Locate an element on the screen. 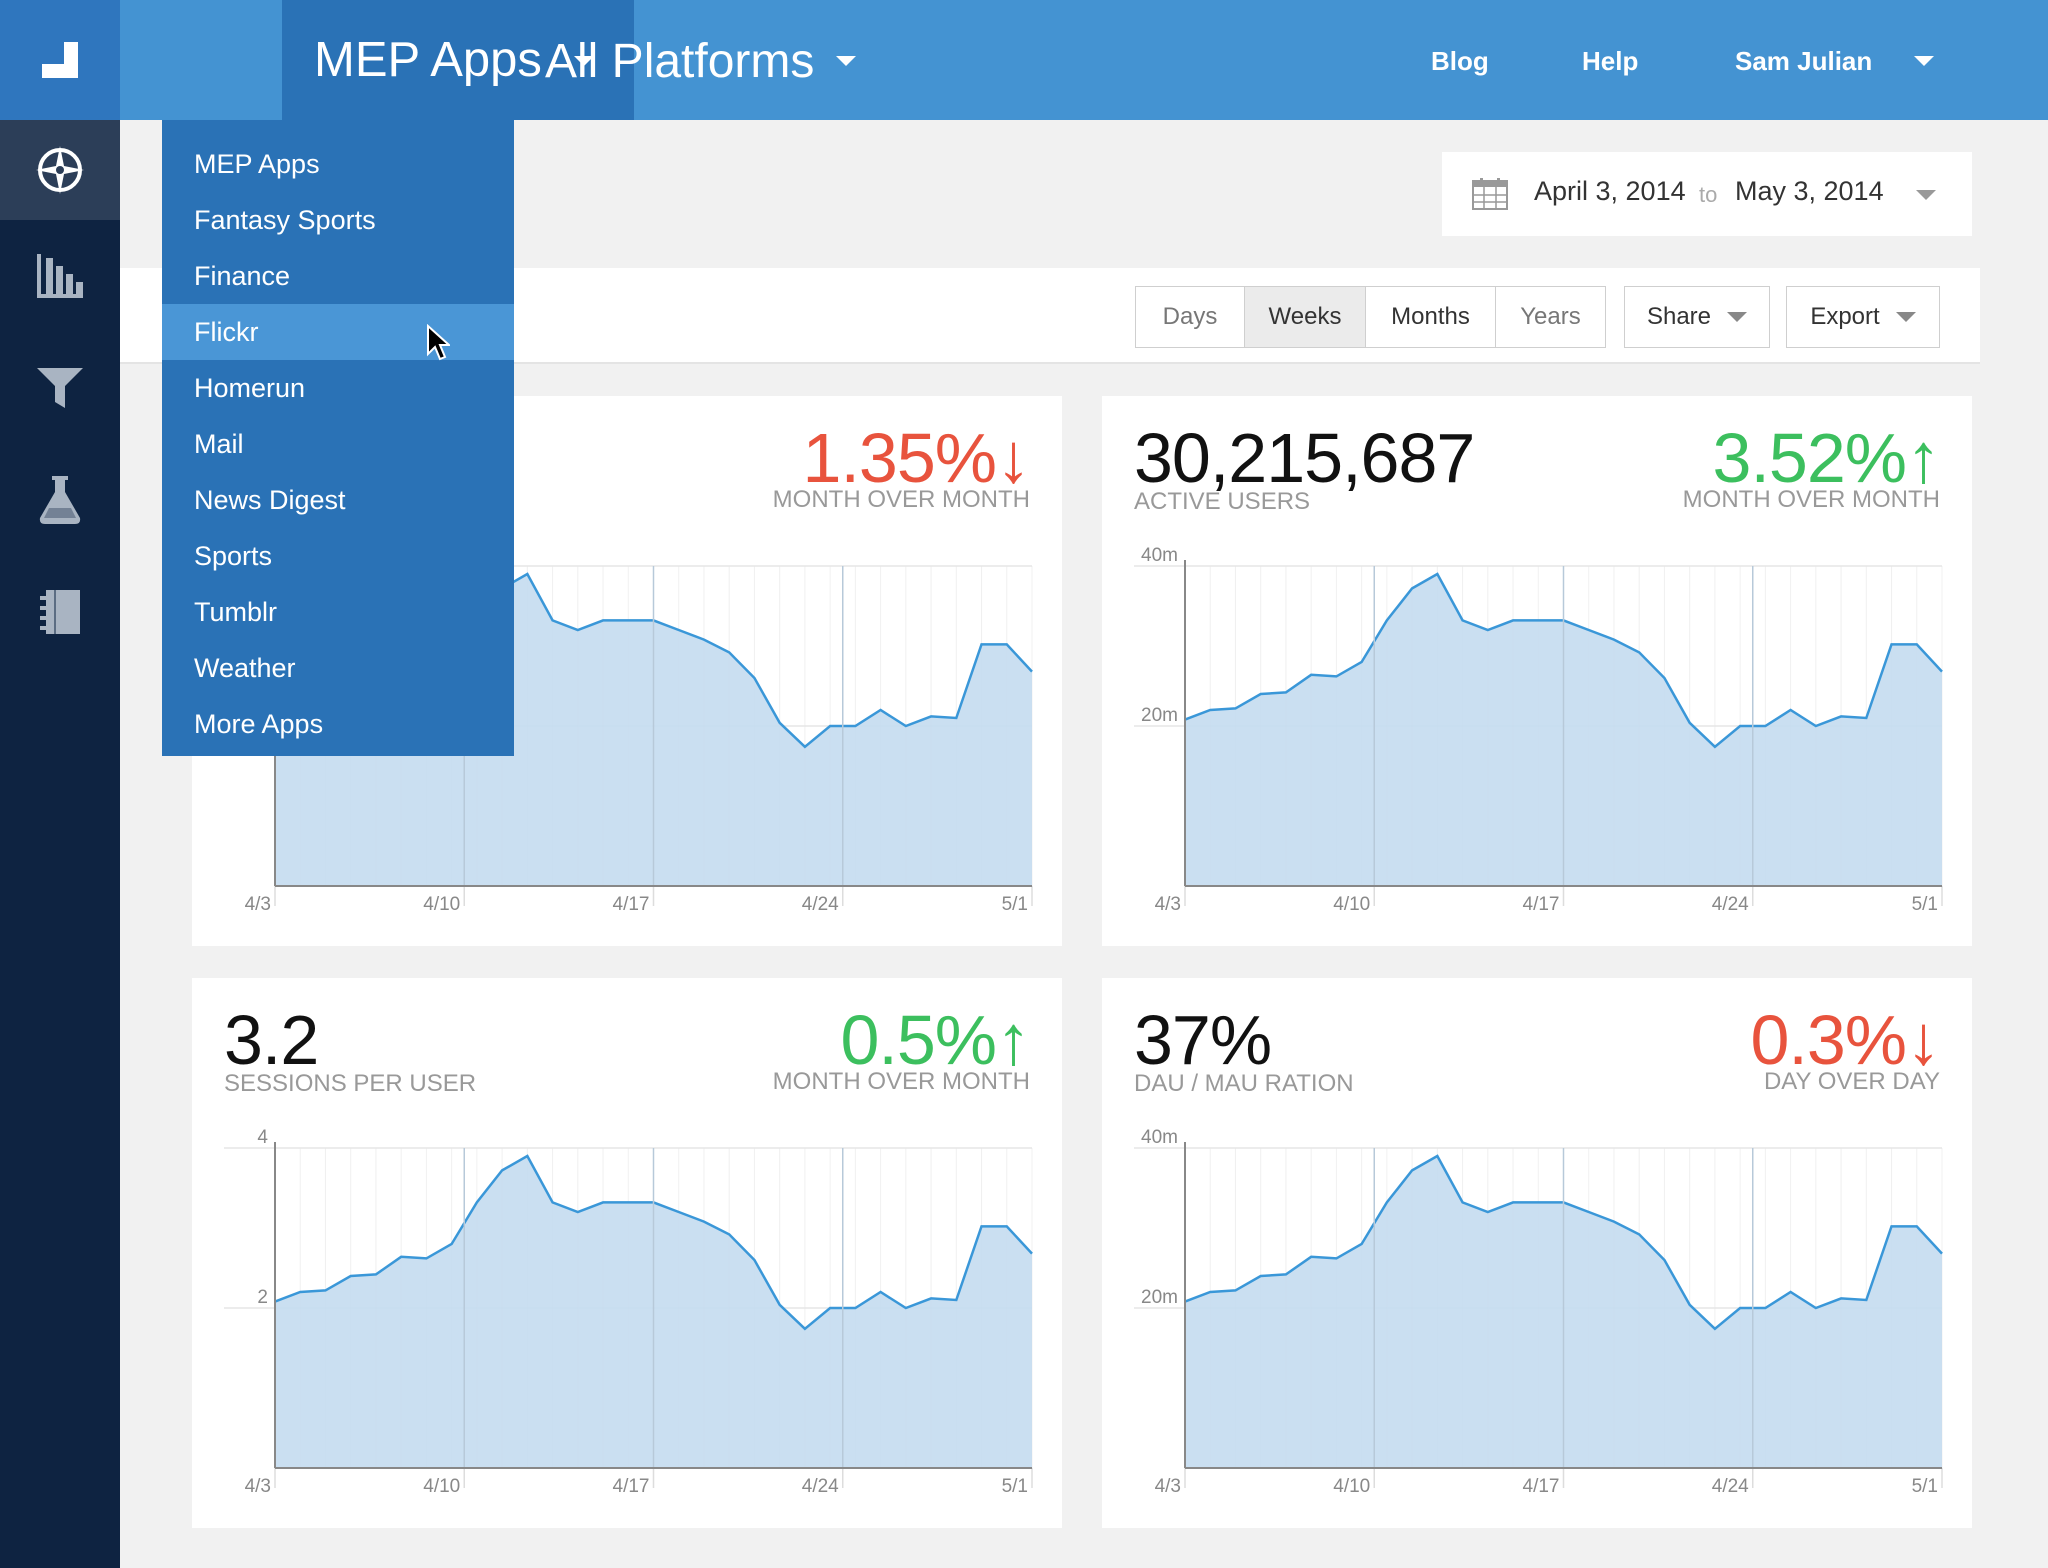  dau-mau-label: DAU / MAU RATION is located at coordinates (1244, 1083).